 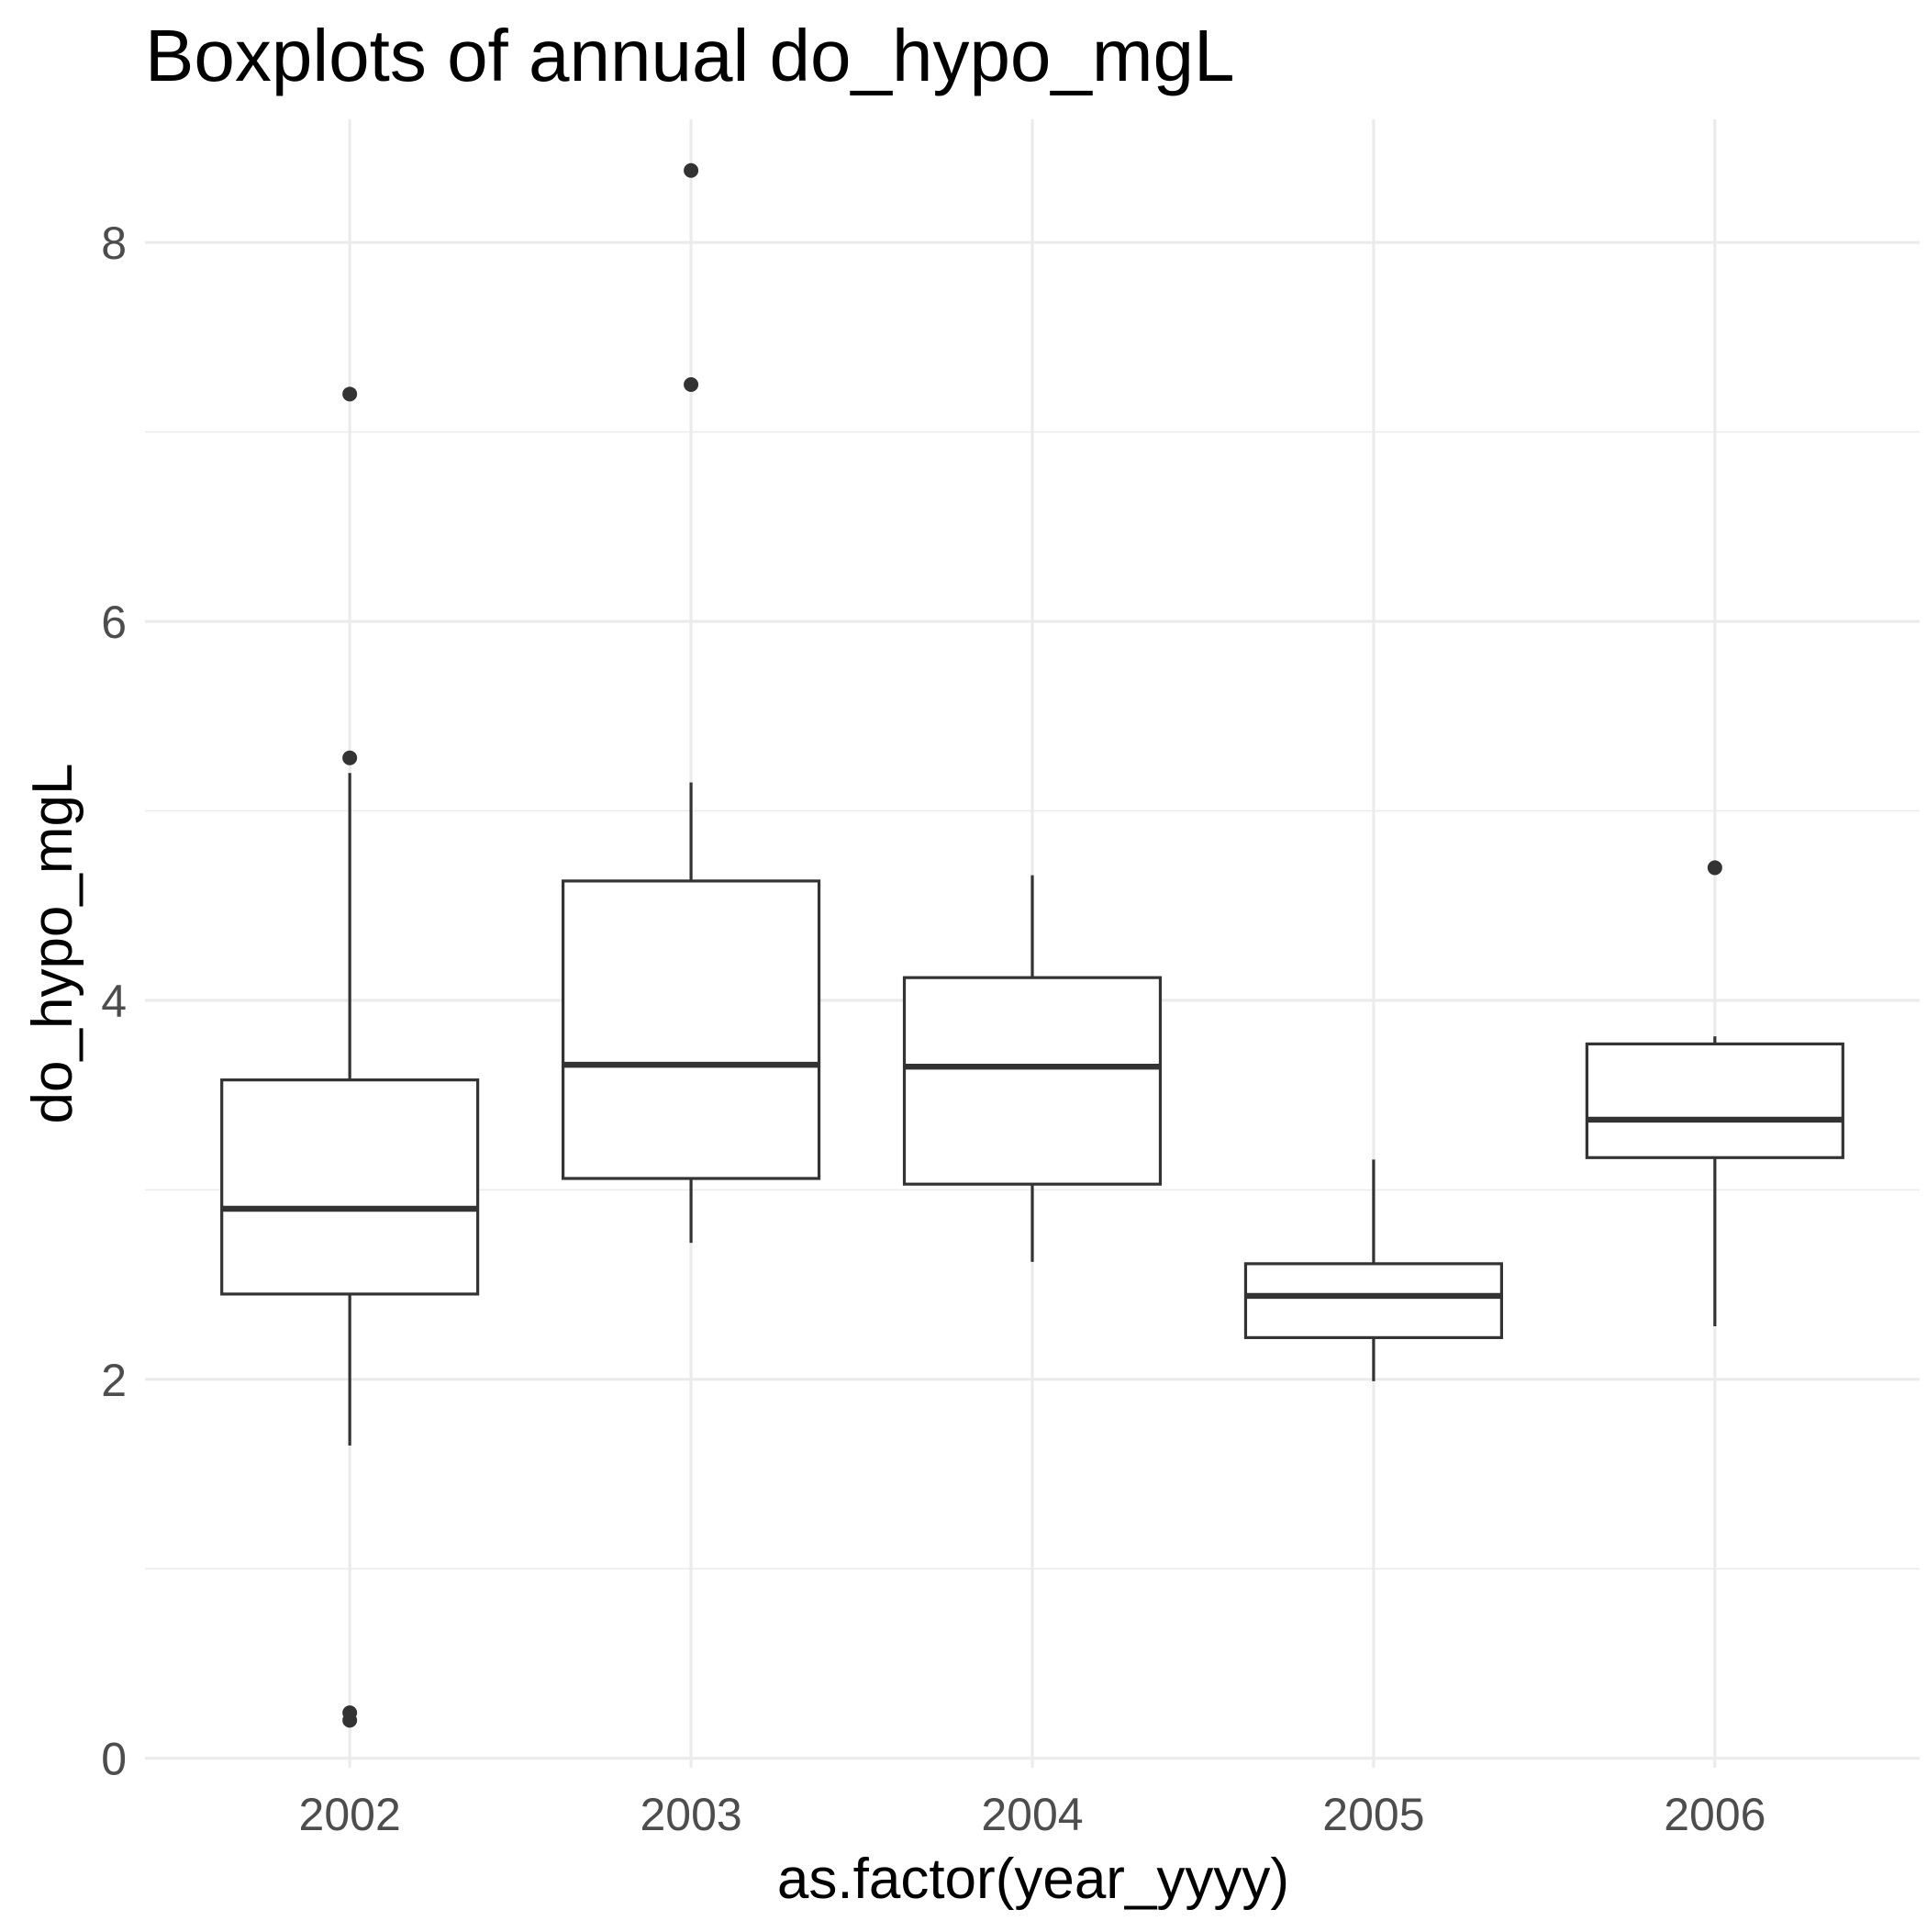 What do you see at coordinates (1032, 1814) in the screenshot?
I see `x-tick-label: 2004` at bounding box center [1032, 1814].